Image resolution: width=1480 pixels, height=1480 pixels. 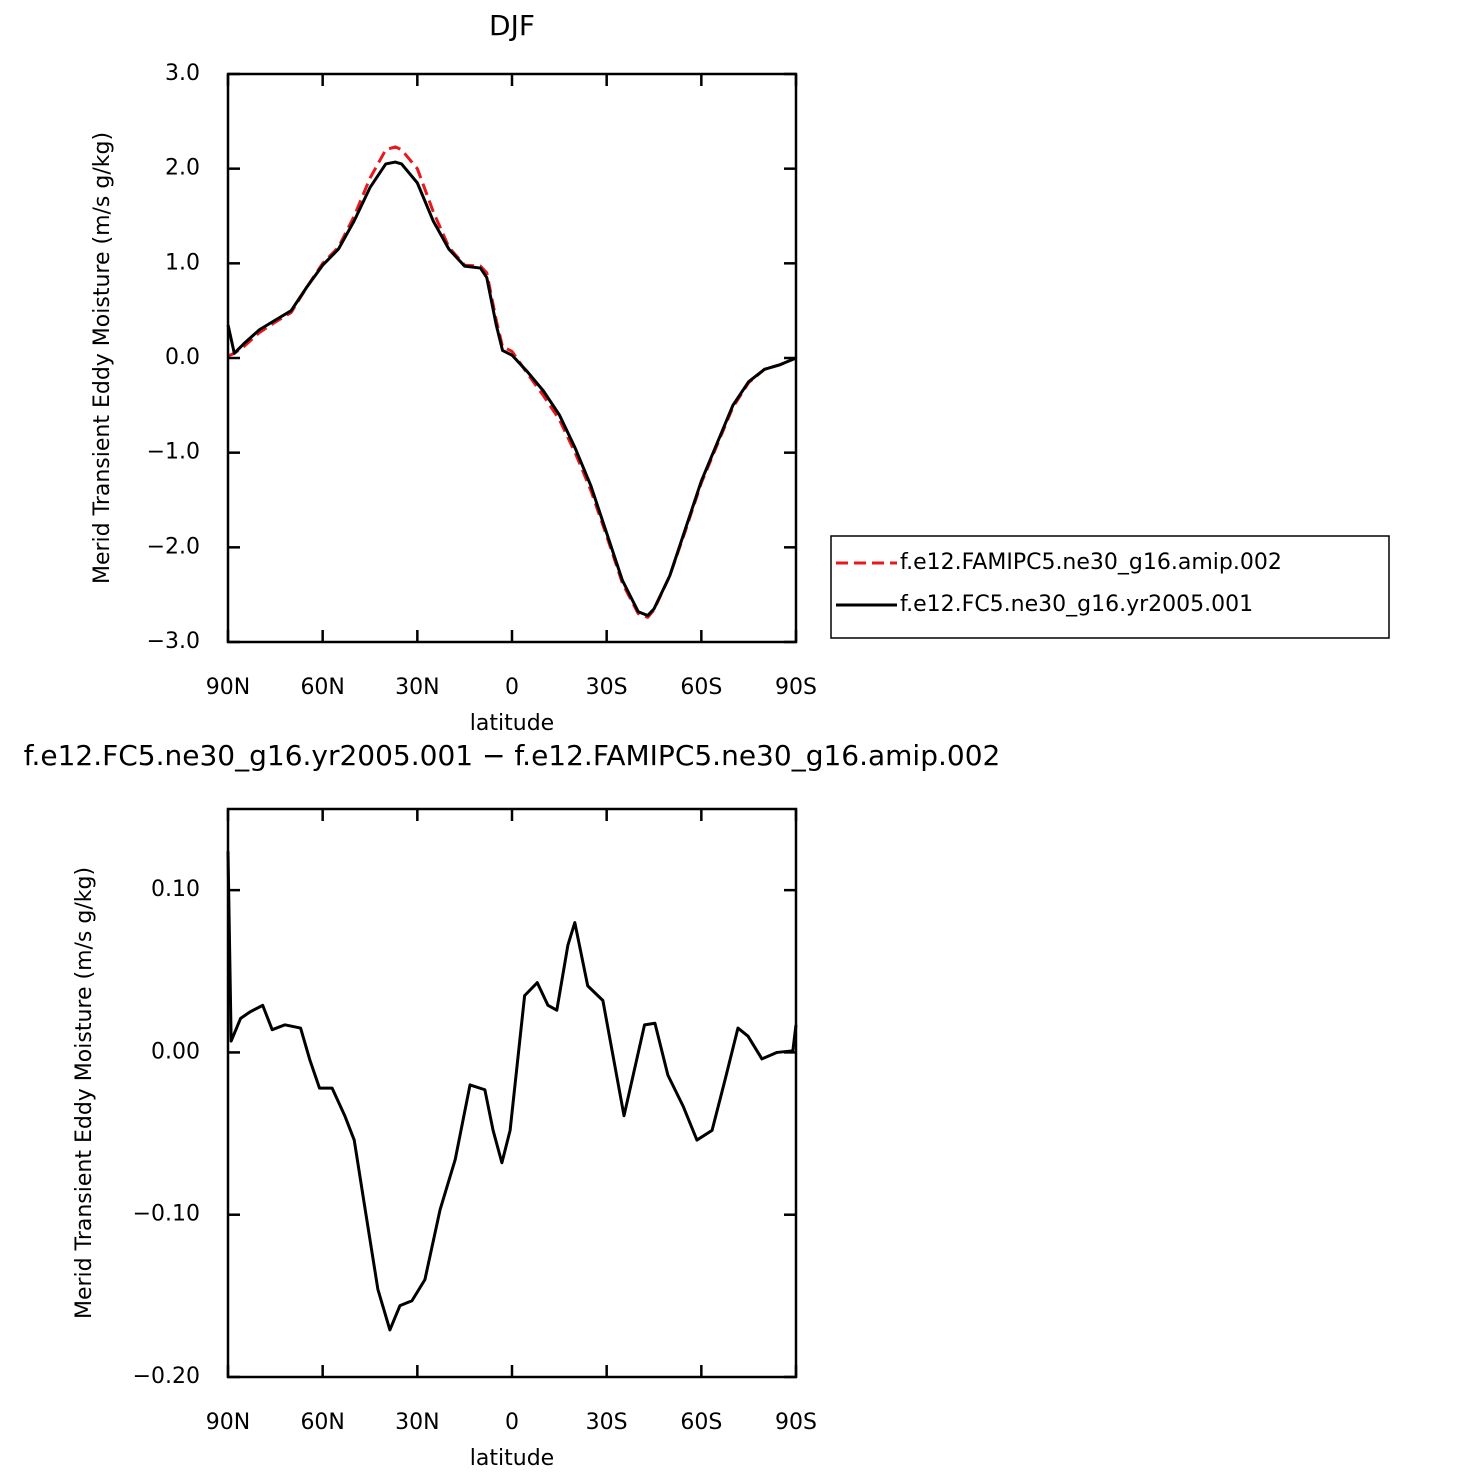 What do you see at coordinates (1076, 604) in the screenshot?
I see `legend-label: f.e12.FC5.ne30_g16.yr2005.001` at bounding box center [1076, 604].